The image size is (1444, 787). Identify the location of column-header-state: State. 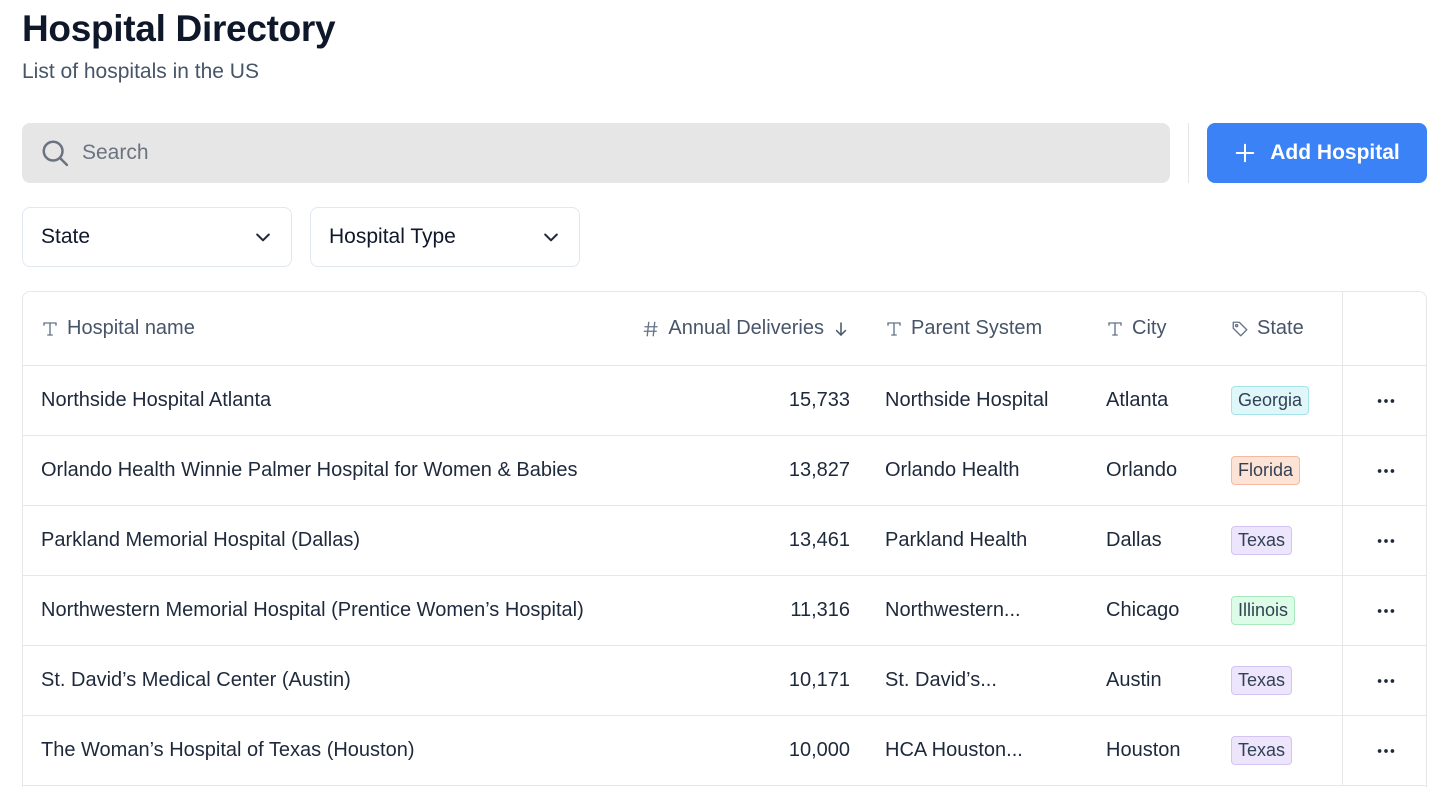
(1267, 328).